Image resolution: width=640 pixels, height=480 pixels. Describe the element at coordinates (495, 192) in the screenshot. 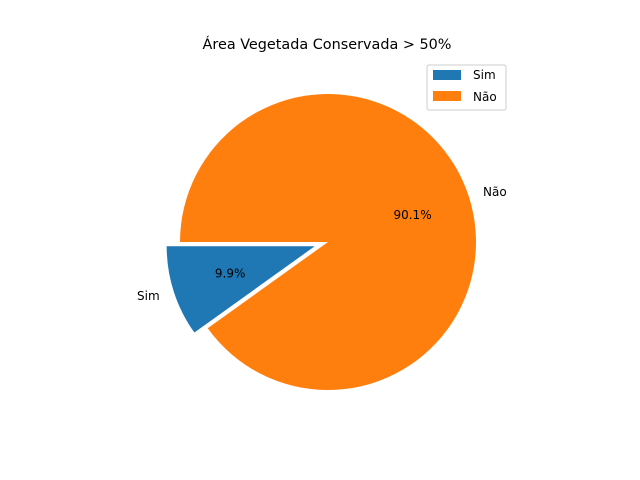

I see `pie-category-label: Não` at that location.